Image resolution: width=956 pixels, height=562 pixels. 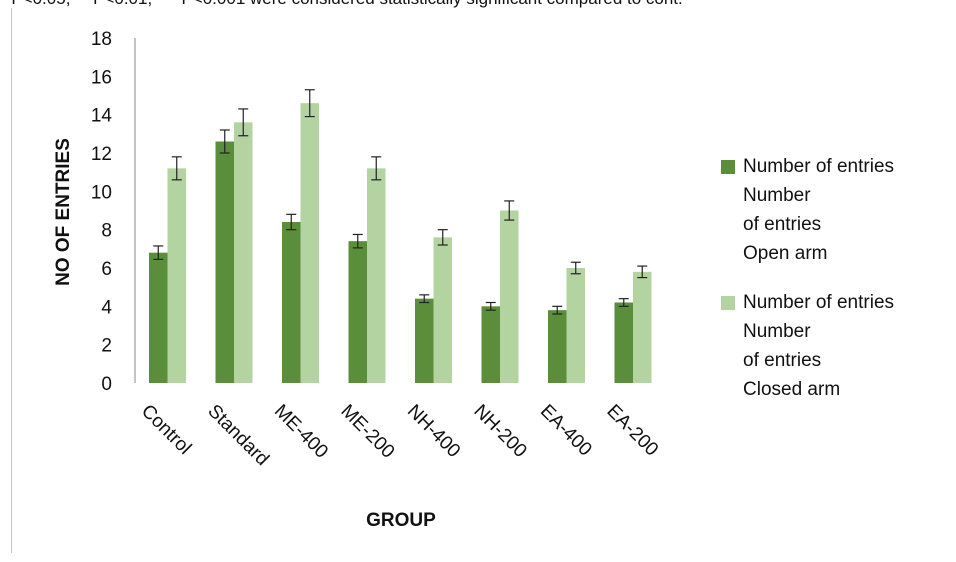 I want to click on x-tick-label: NH-400, so click(x=433, y=431).